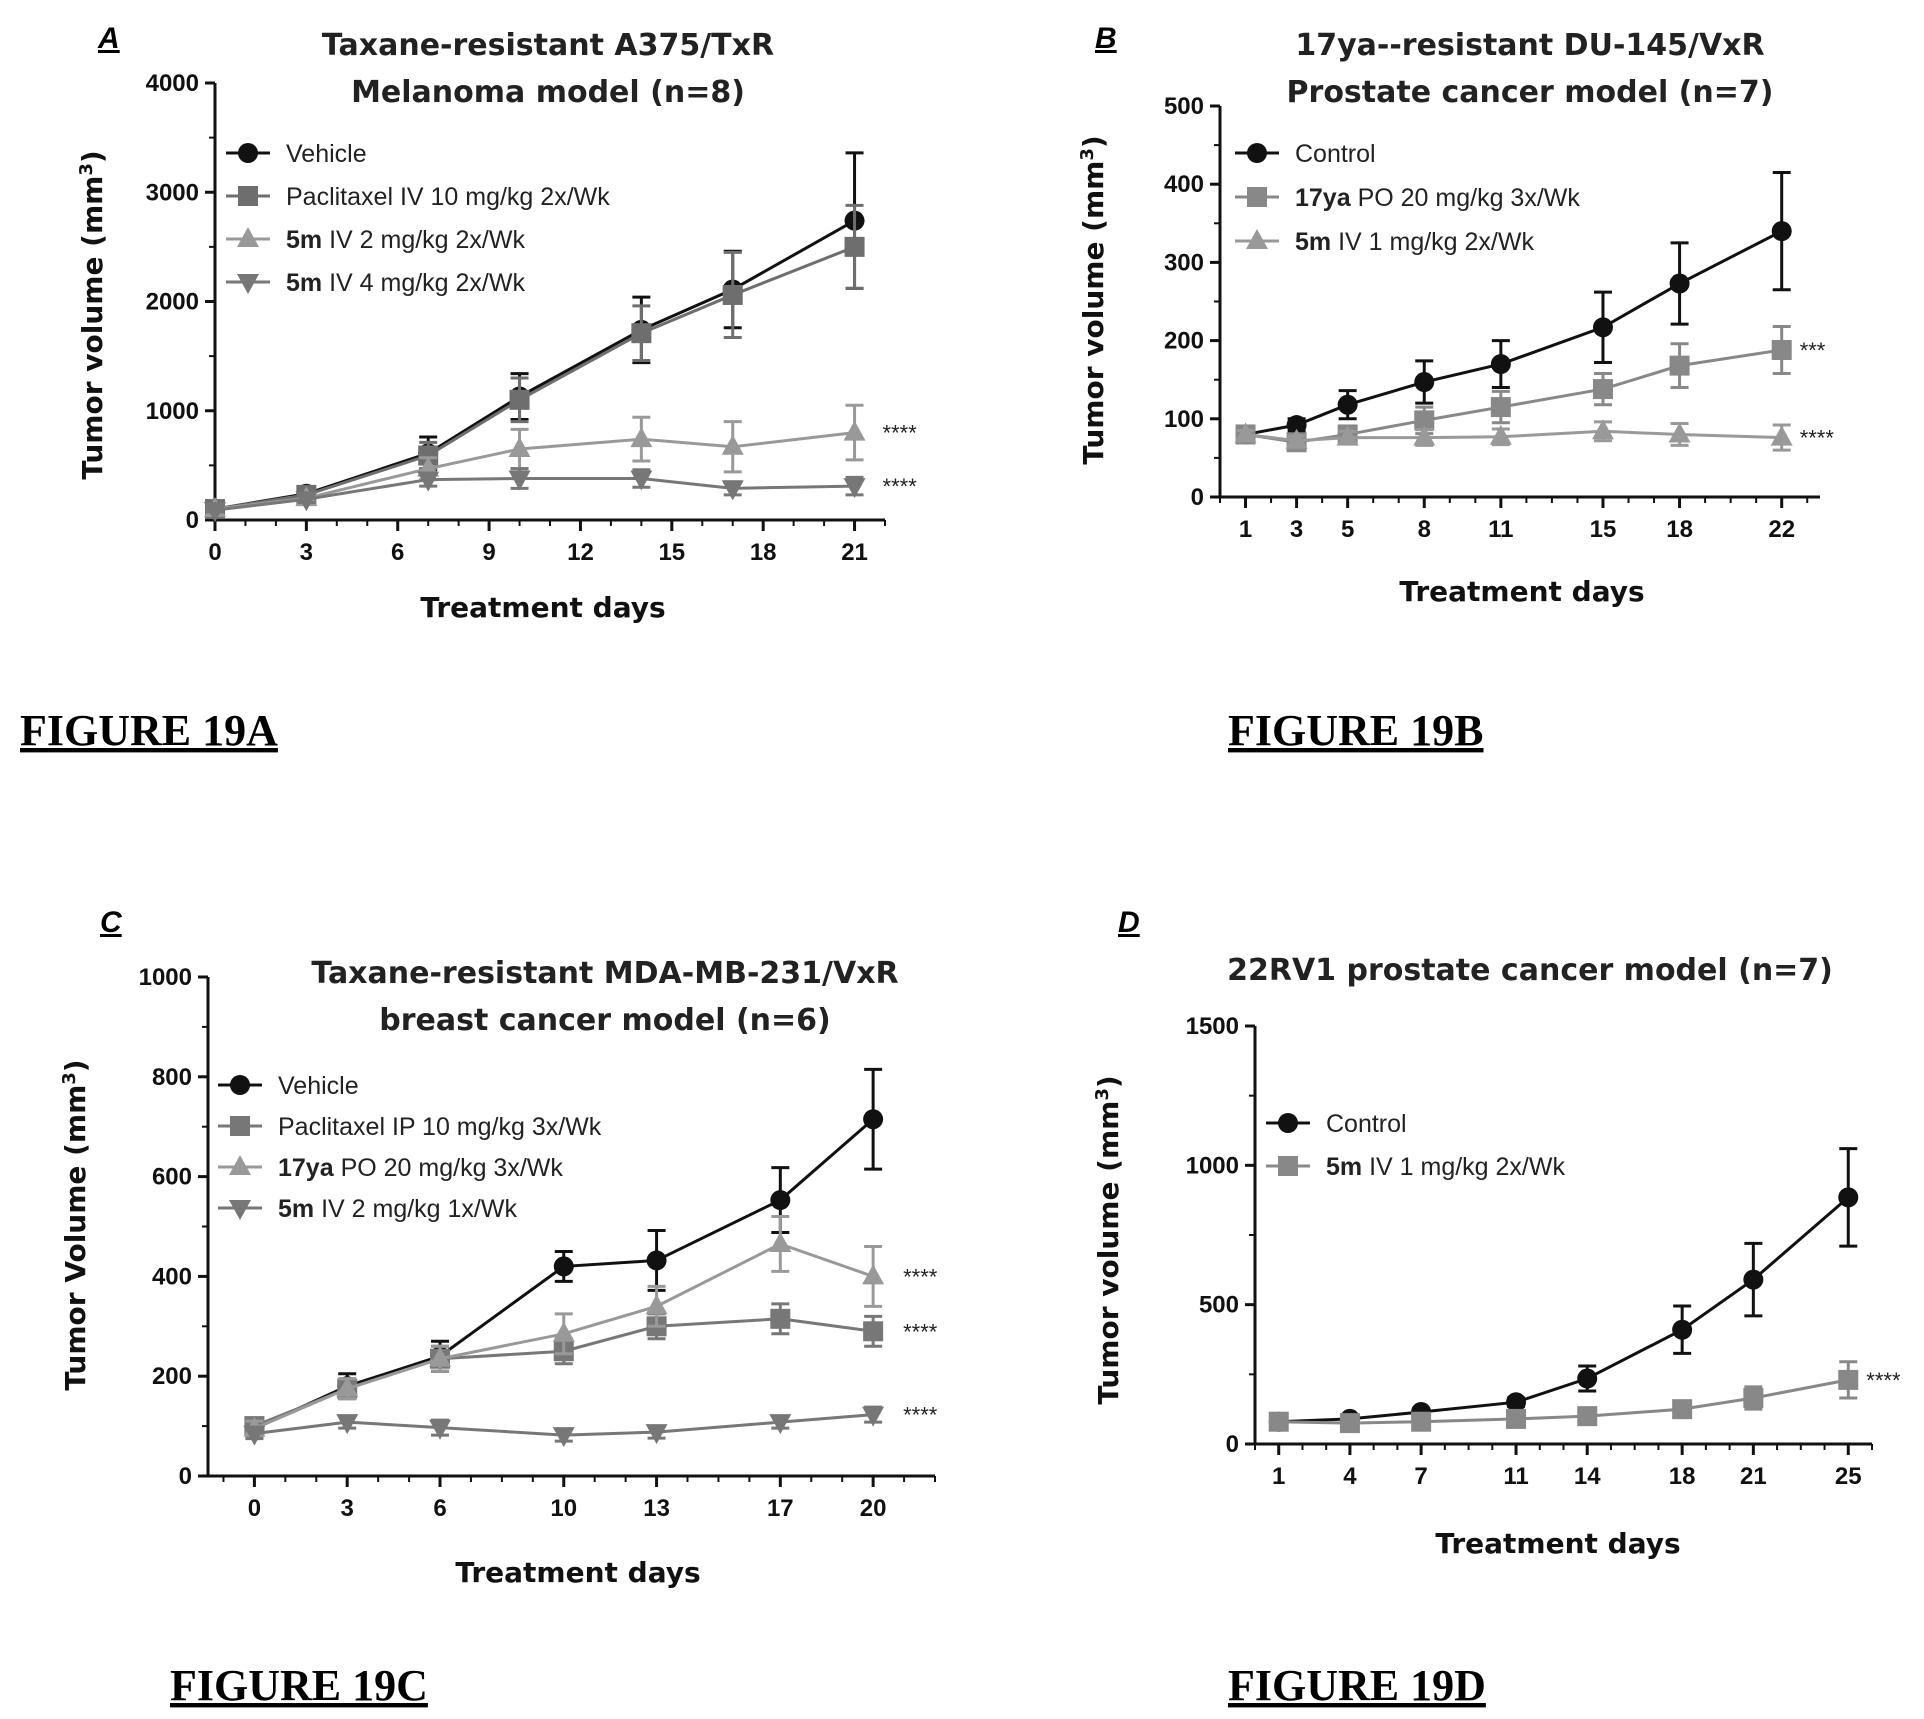 The height and width of the screenshot is (1719, 1924). What do you see at coordinates (604, 1020) in the screenshot?
I see `chart-title-line-2: breast cancer model (n=6)` at bounding box center [604, 1020].